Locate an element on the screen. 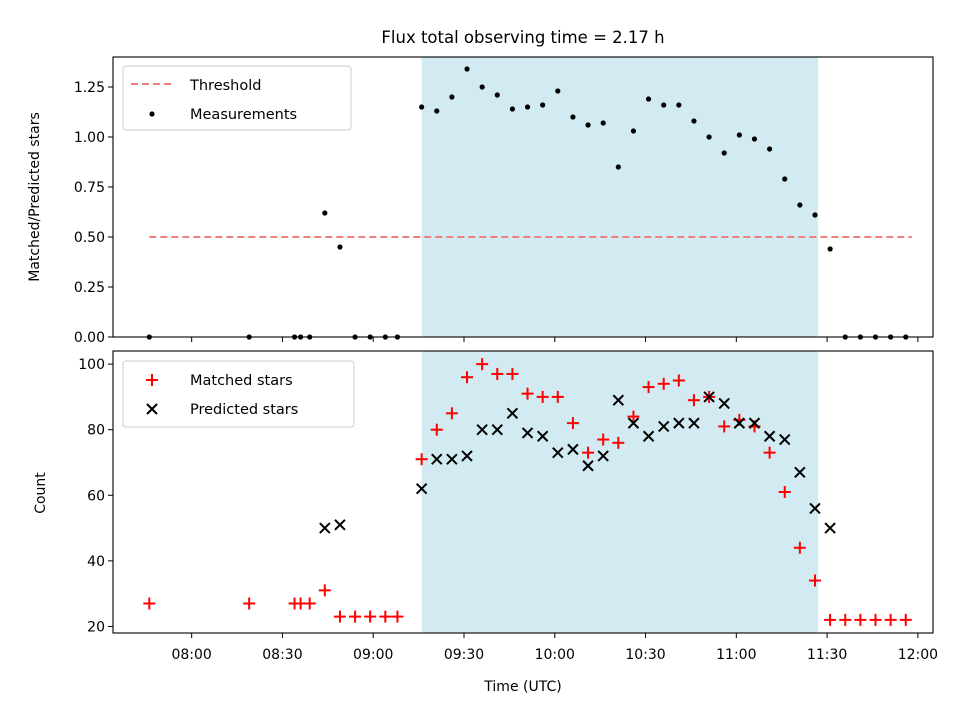 The image size is (960, 720). top-y-tick-label: 0.75 is located at coordinates (89, 188).